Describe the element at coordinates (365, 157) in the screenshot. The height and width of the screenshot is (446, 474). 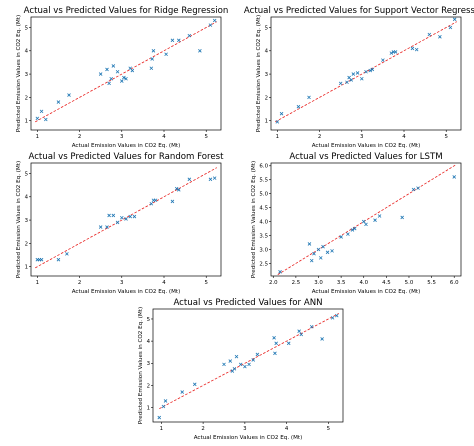
I see `chart-title: Actual vs Predicted Values for LSTM` at that location.